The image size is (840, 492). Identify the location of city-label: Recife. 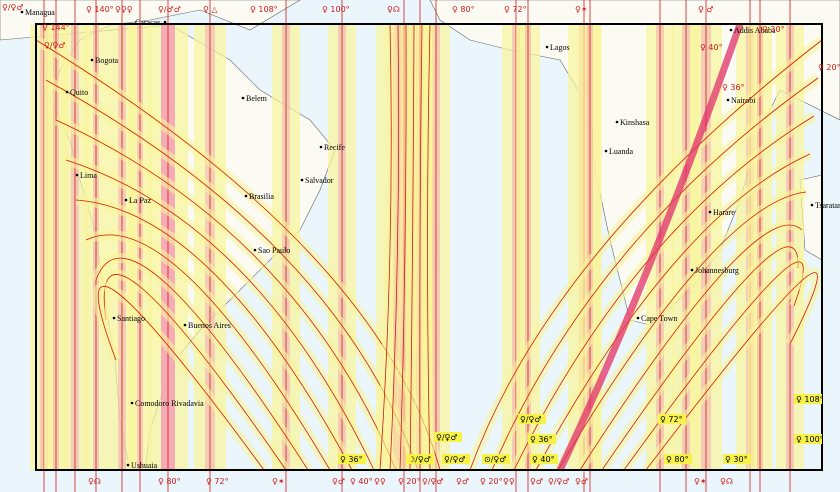
(334, 147).